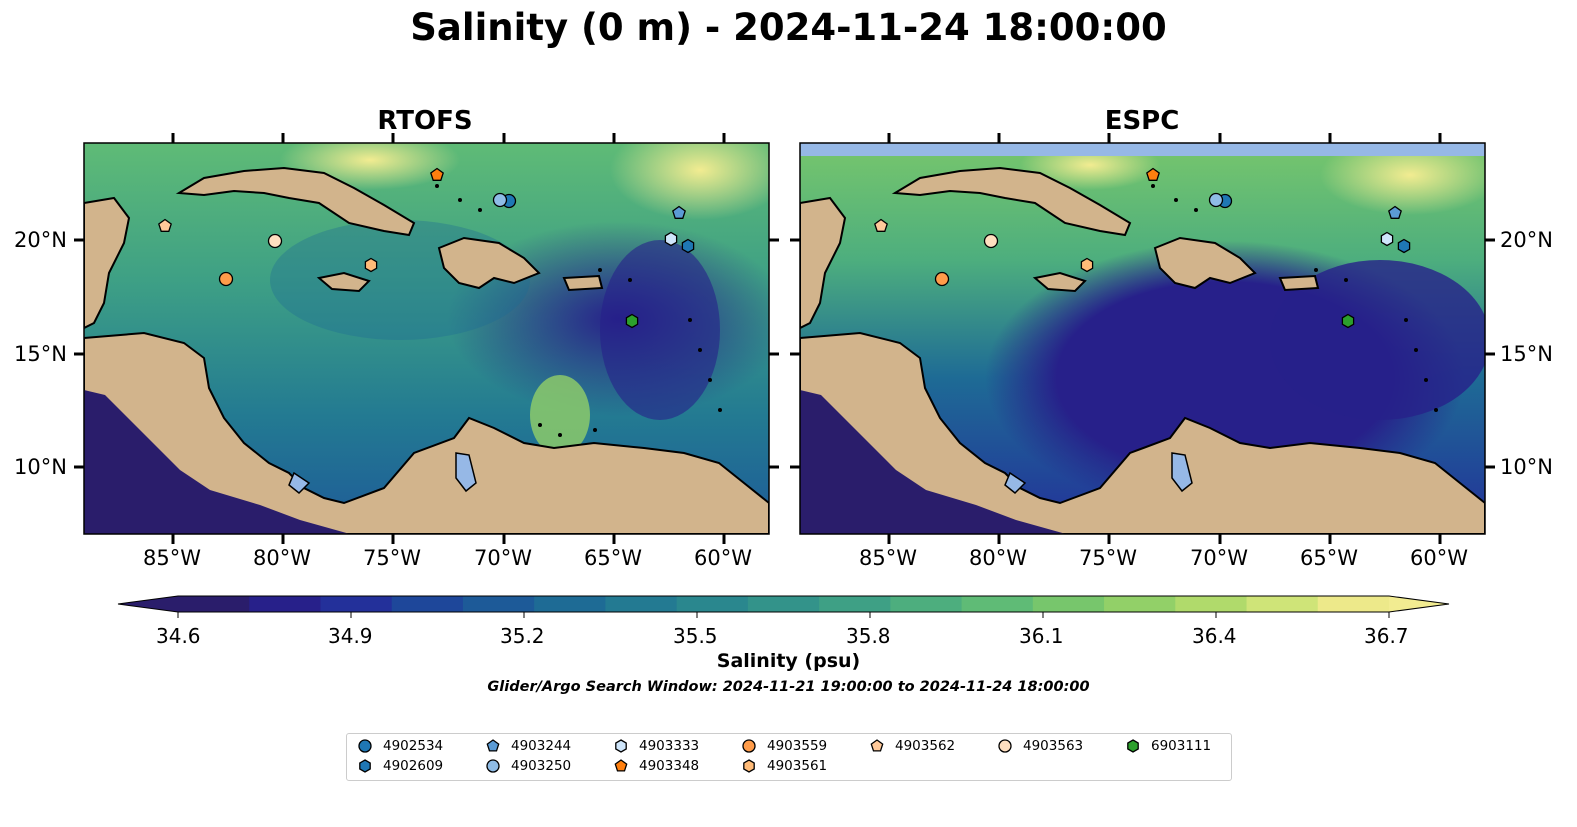  Describe the element at coordinates (528, 766) in the screenshot. I see `legend-item: 4903250` at that location.